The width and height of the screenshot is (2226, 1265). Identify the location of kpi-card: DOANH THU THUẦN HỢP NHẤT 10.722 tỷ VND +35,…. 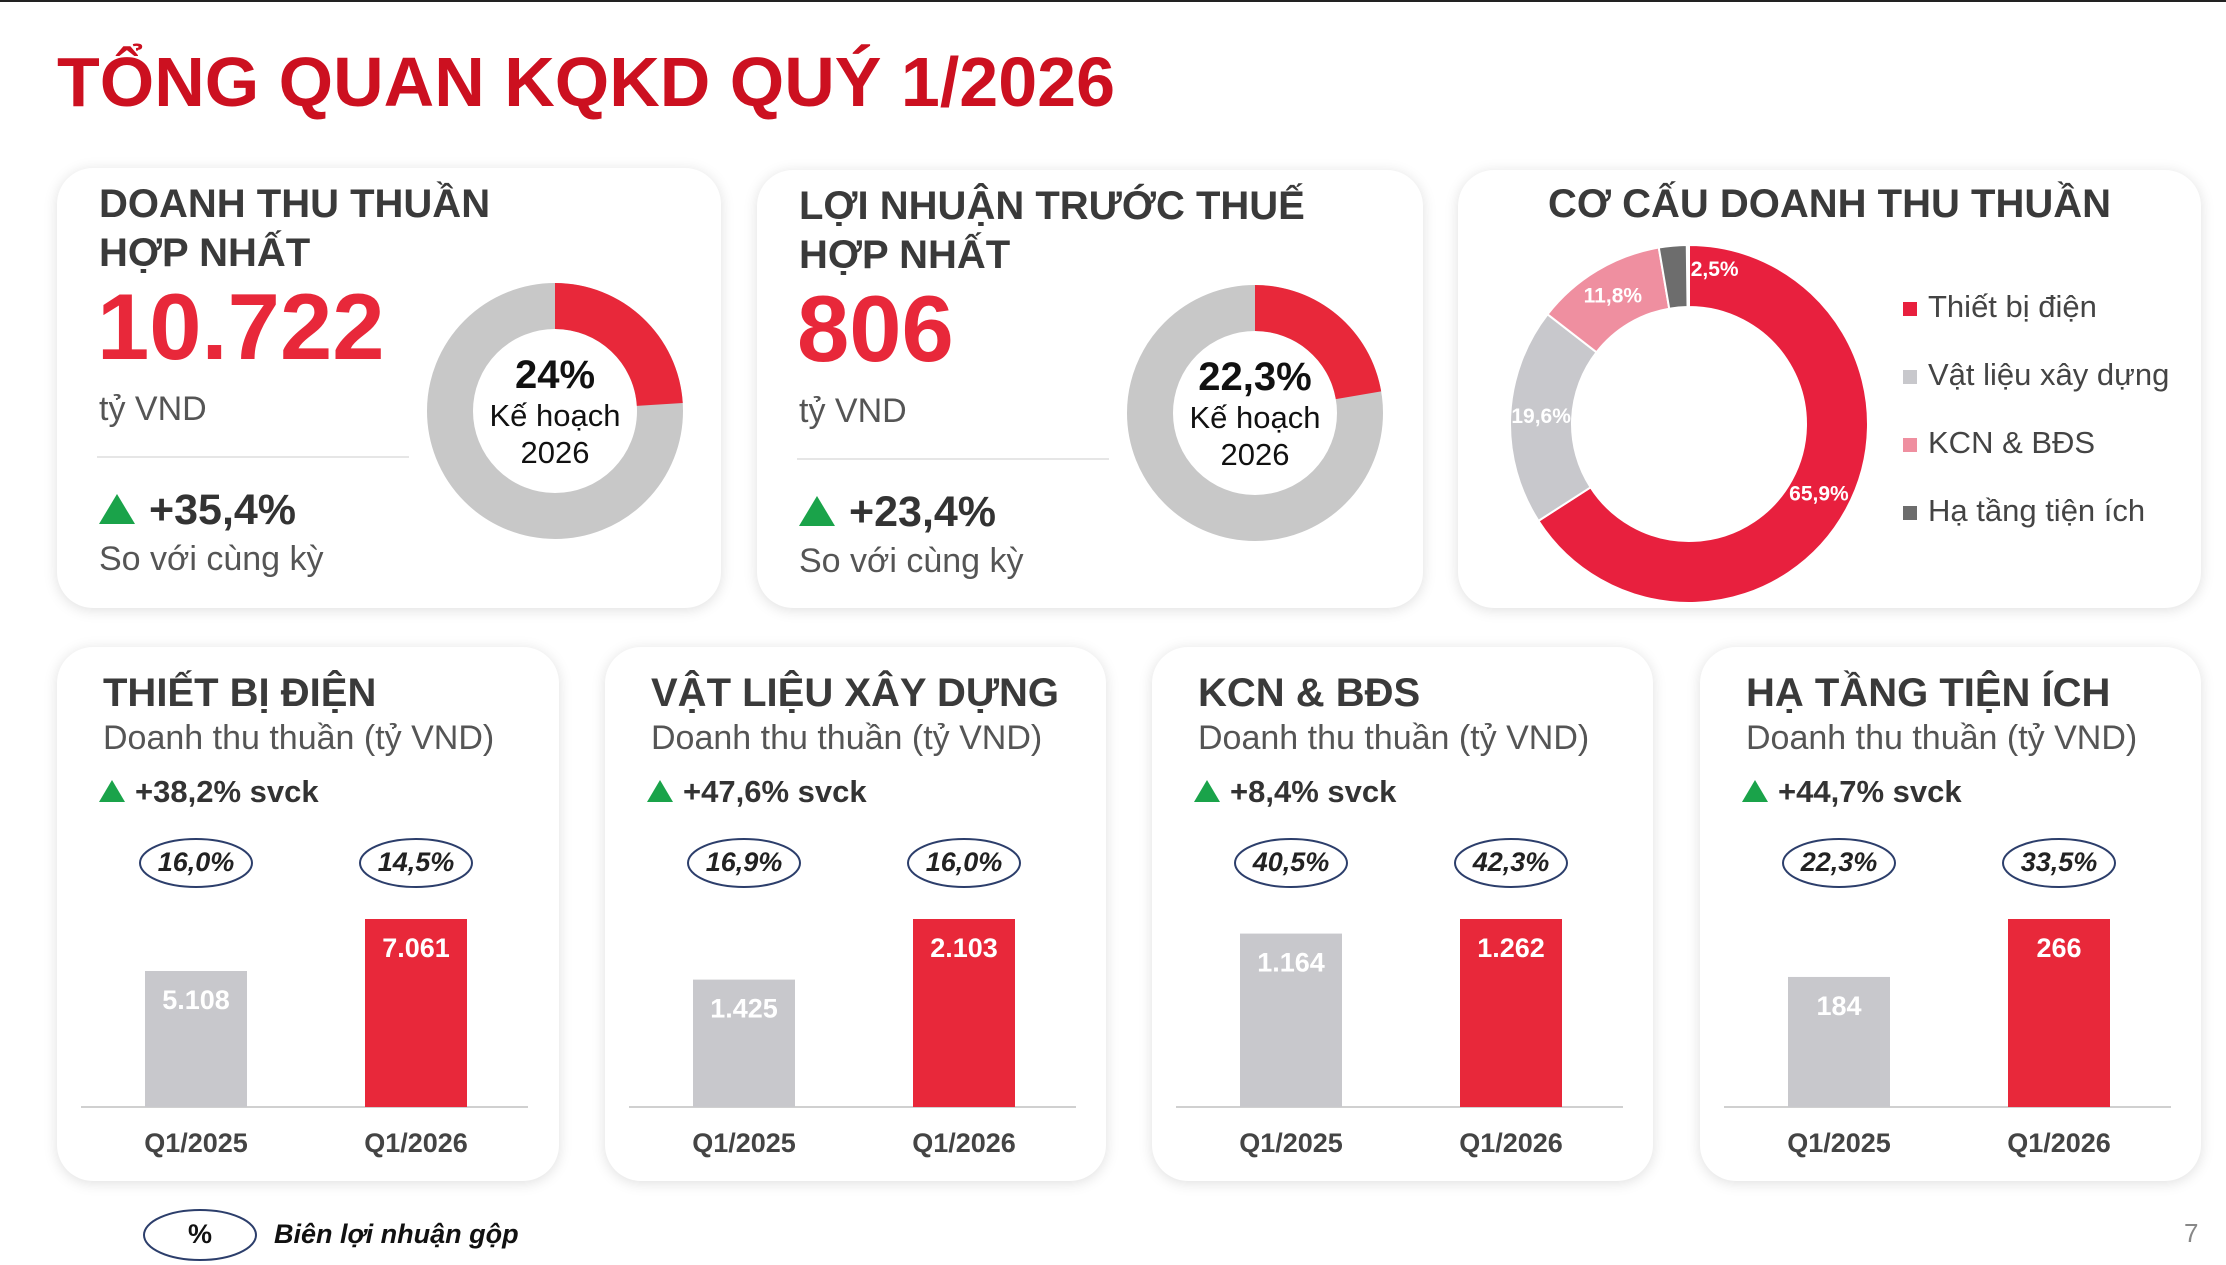
(389, 388).